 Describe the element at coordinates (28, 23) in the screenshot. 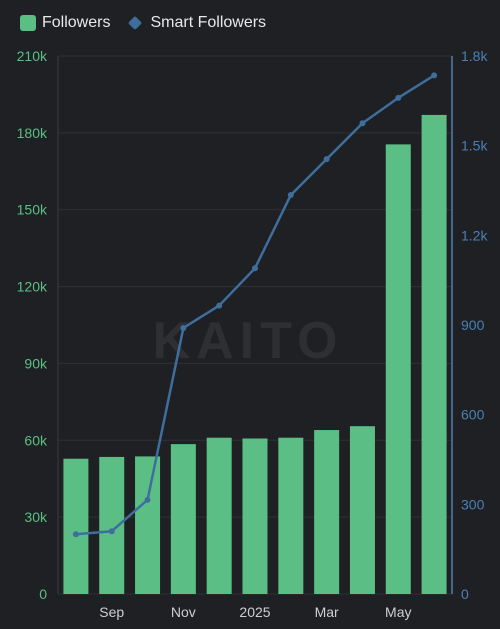

I see `bar-swatch-icon` at that location.